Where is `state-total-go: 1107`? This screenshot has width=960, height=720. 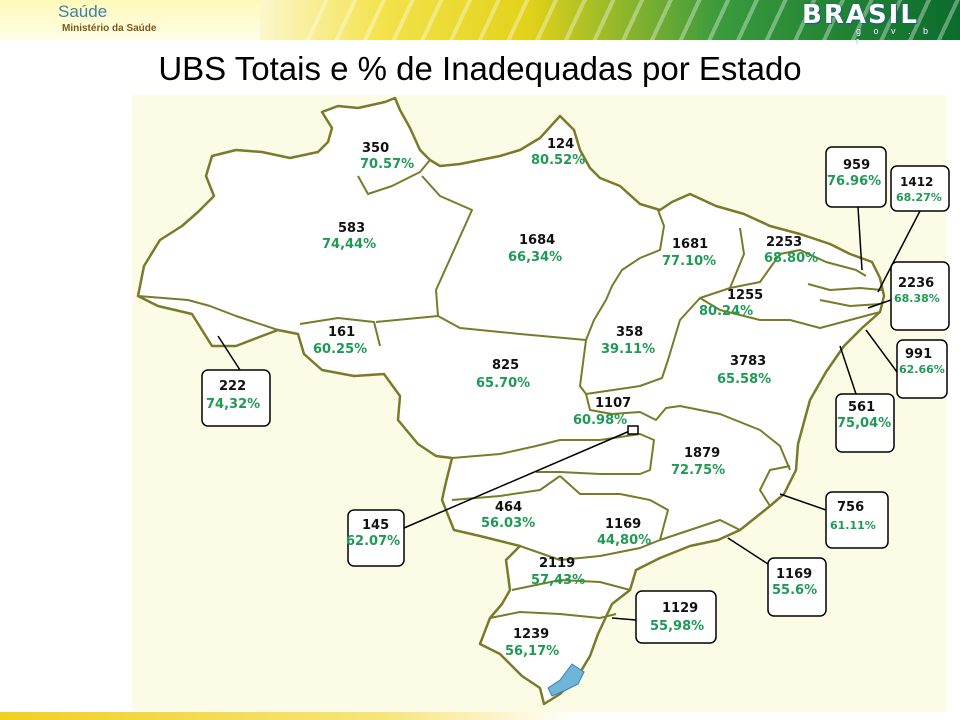
state-total-go: 1107 is located at coordinates (613, 403).